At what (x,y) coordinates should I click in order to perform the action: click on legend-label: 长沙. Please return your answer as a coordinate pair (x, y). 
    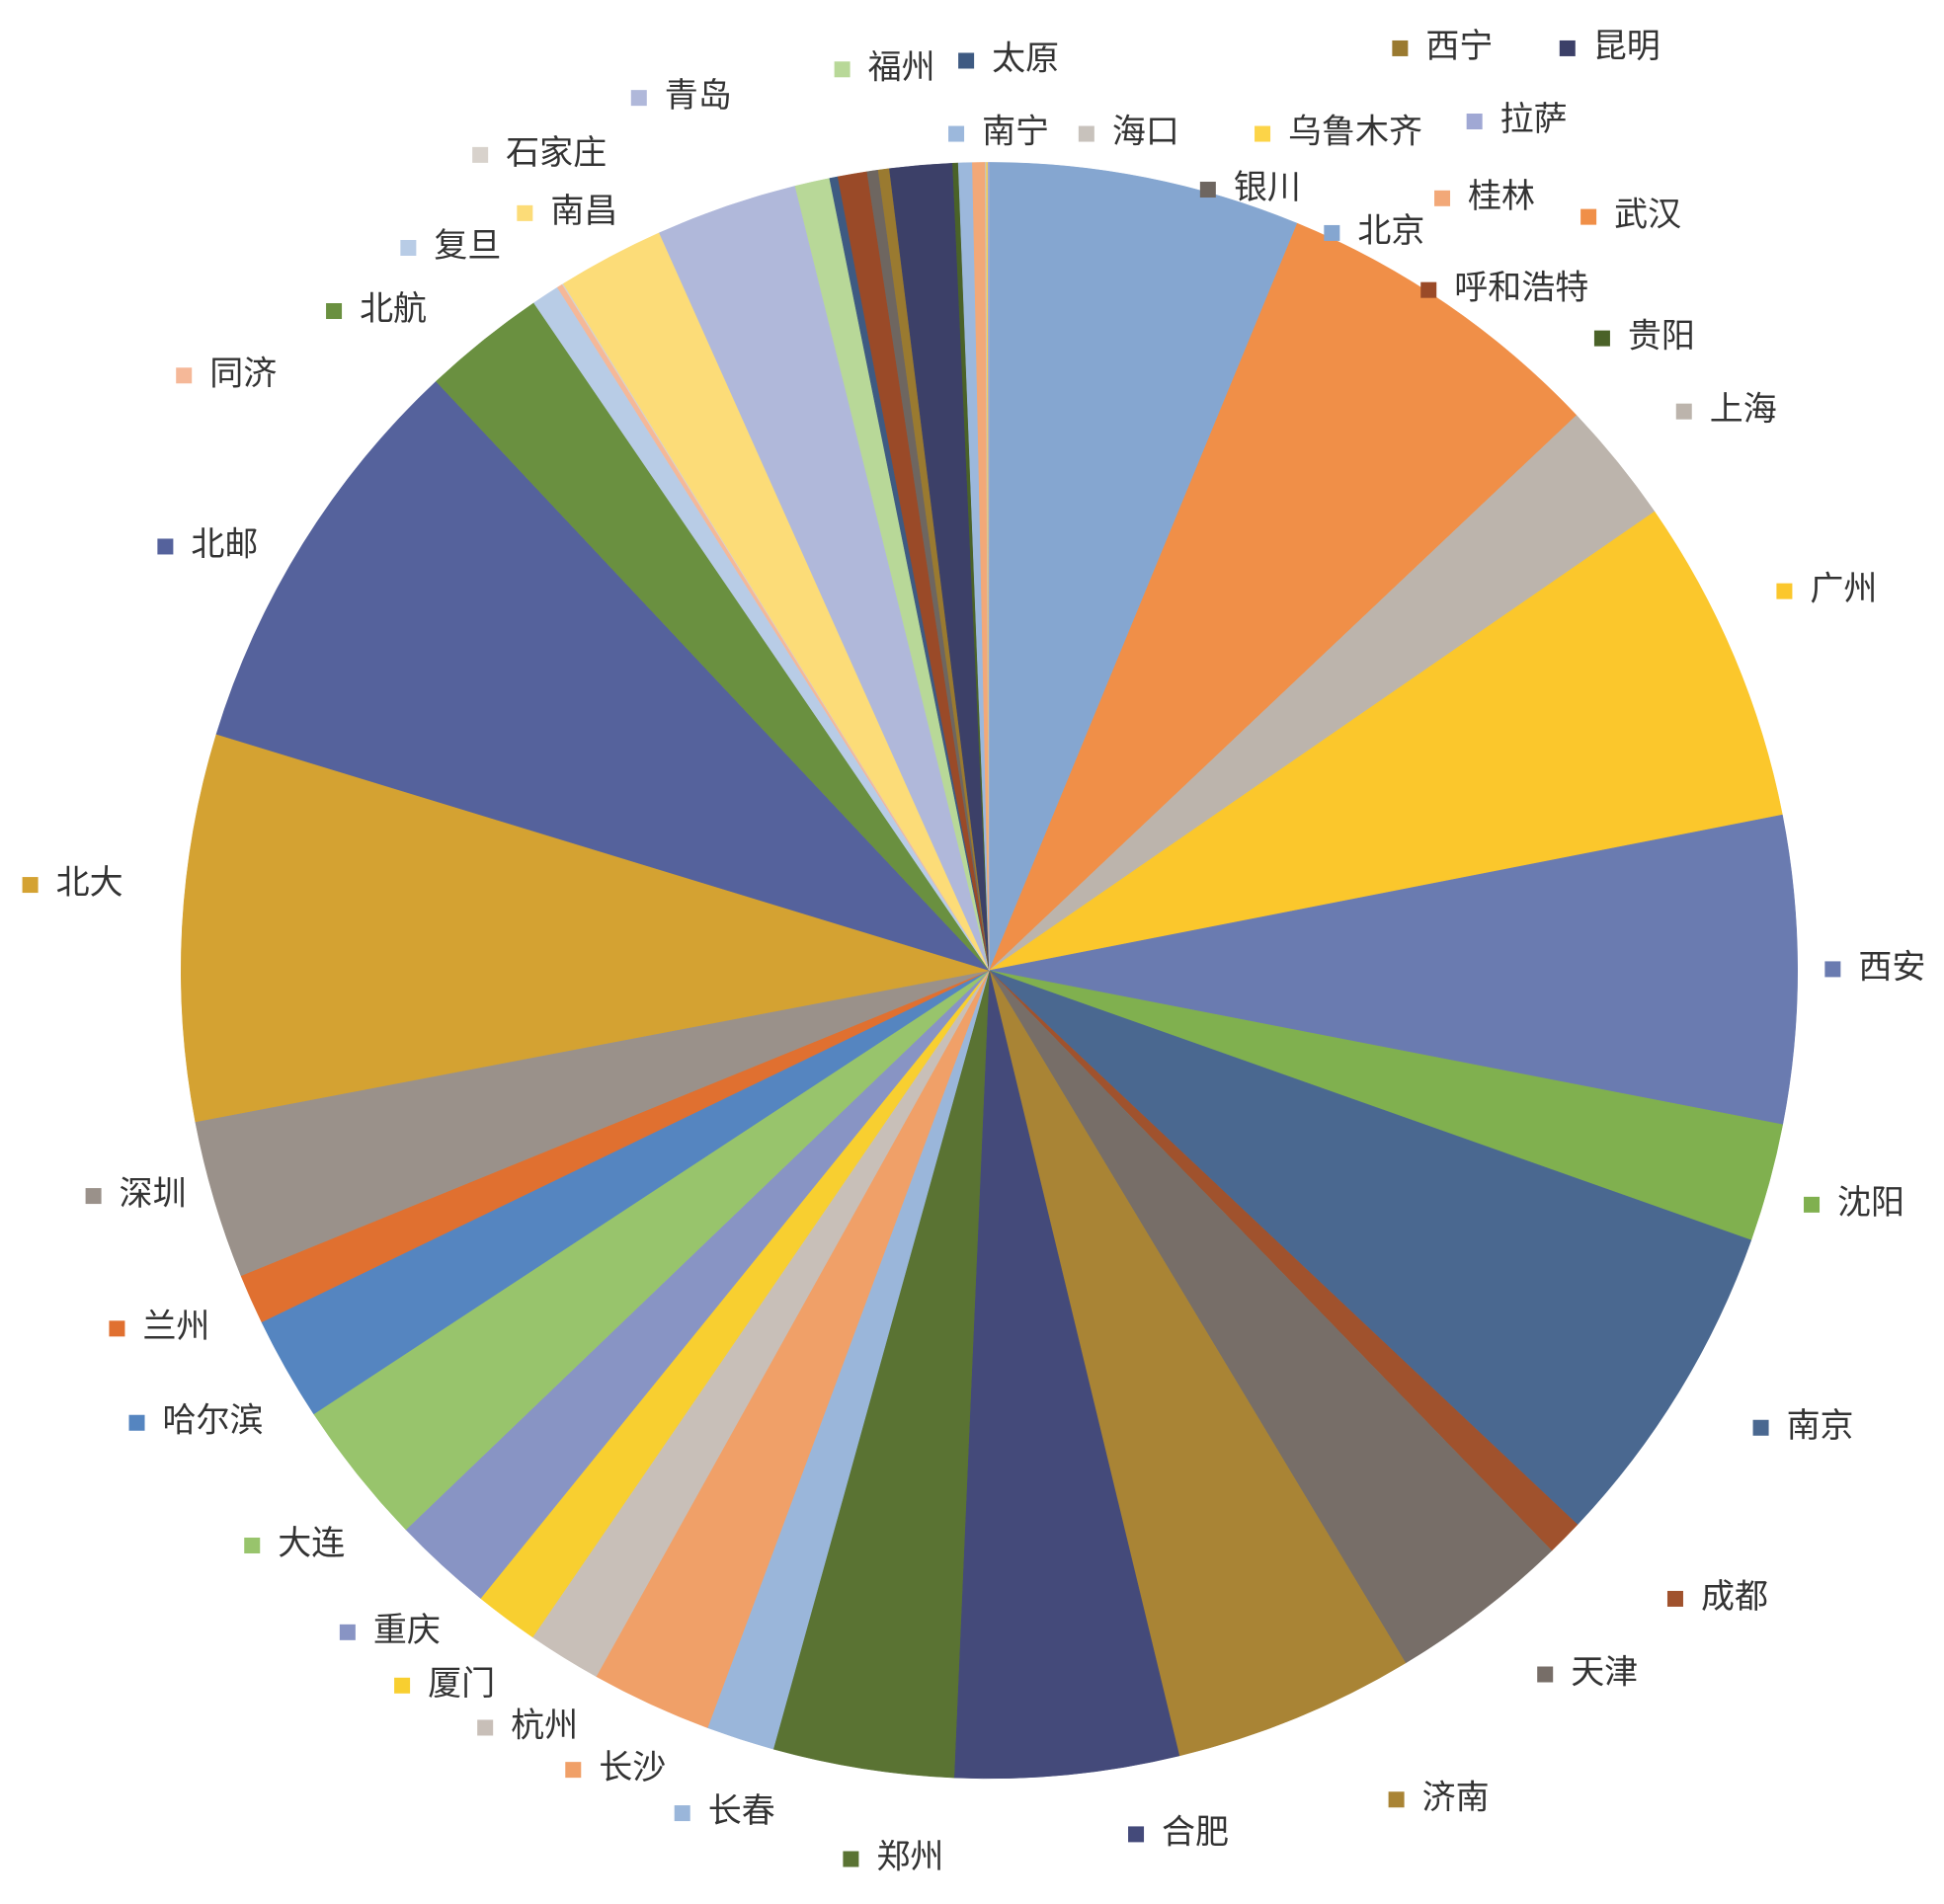
    Looking at the image, I should click on (632, 1767).